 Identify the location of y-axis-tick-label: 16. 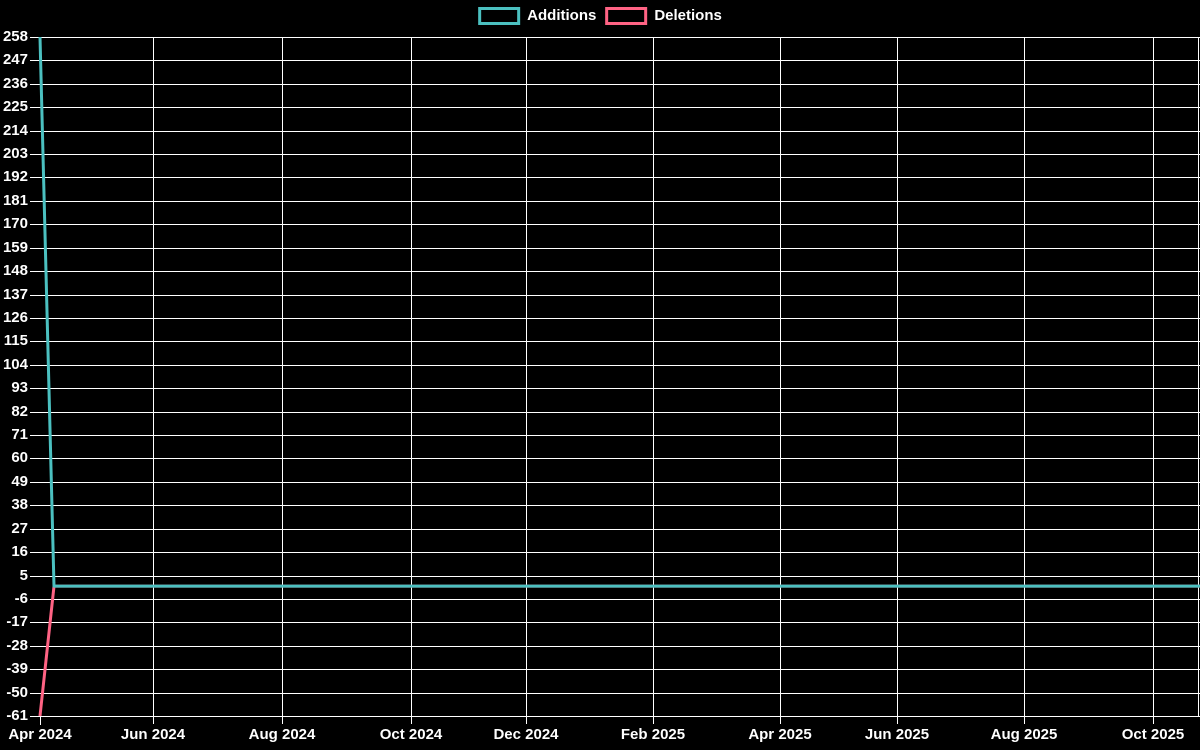
(19, 552).